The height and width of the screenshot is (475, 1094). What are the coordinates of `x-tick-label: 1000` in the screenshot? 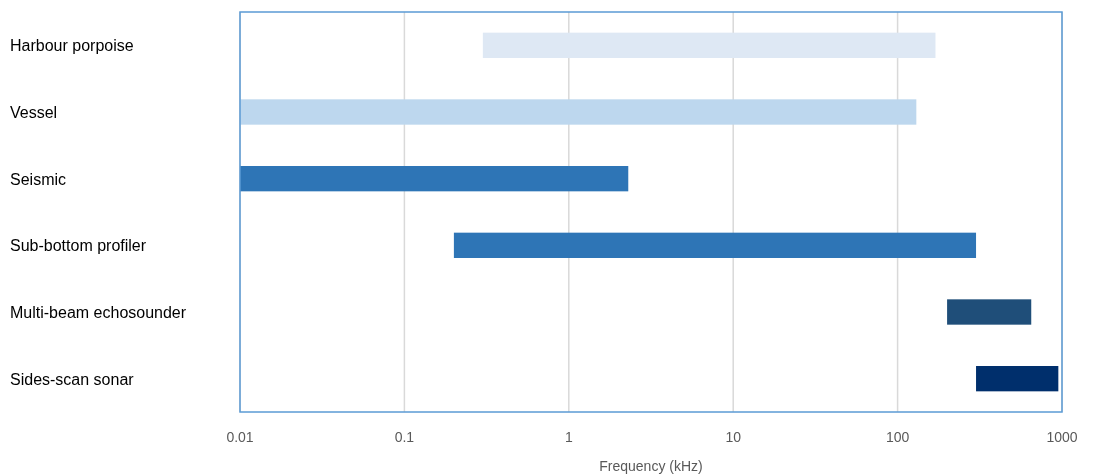 It's located at (1062, 437).